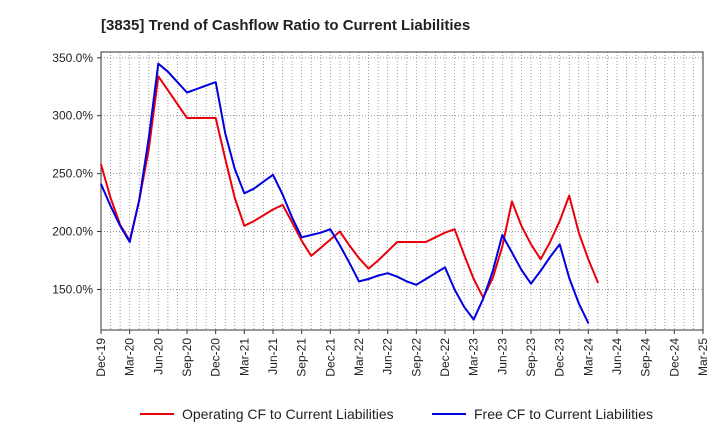  Describe the element at coordinates (302, 357) in the screenshot. I see `x-tick-label: Sep-21` at that location.